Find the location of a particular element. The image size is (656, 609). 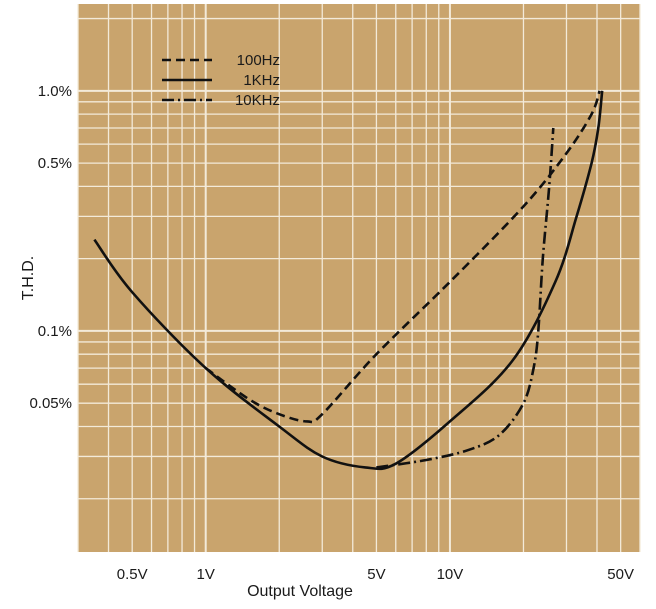

x-axis-ticks: 0.5V 1V 5V 10V 50V is located at coordinates (375, 574).